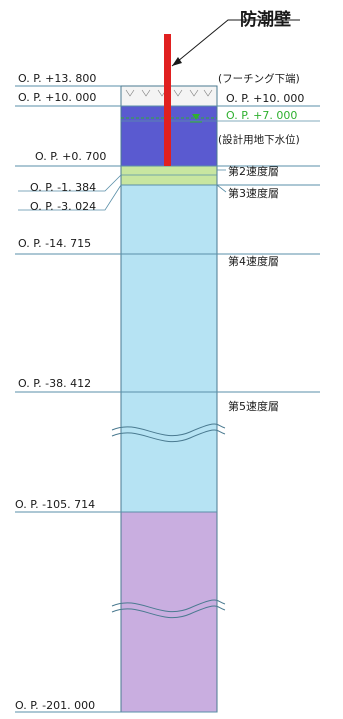  What do you see at coordinates (55, 705) in the screenshot?
I see `label-op-201000: O. P. -201. 000` at bounding box center [55, 705].